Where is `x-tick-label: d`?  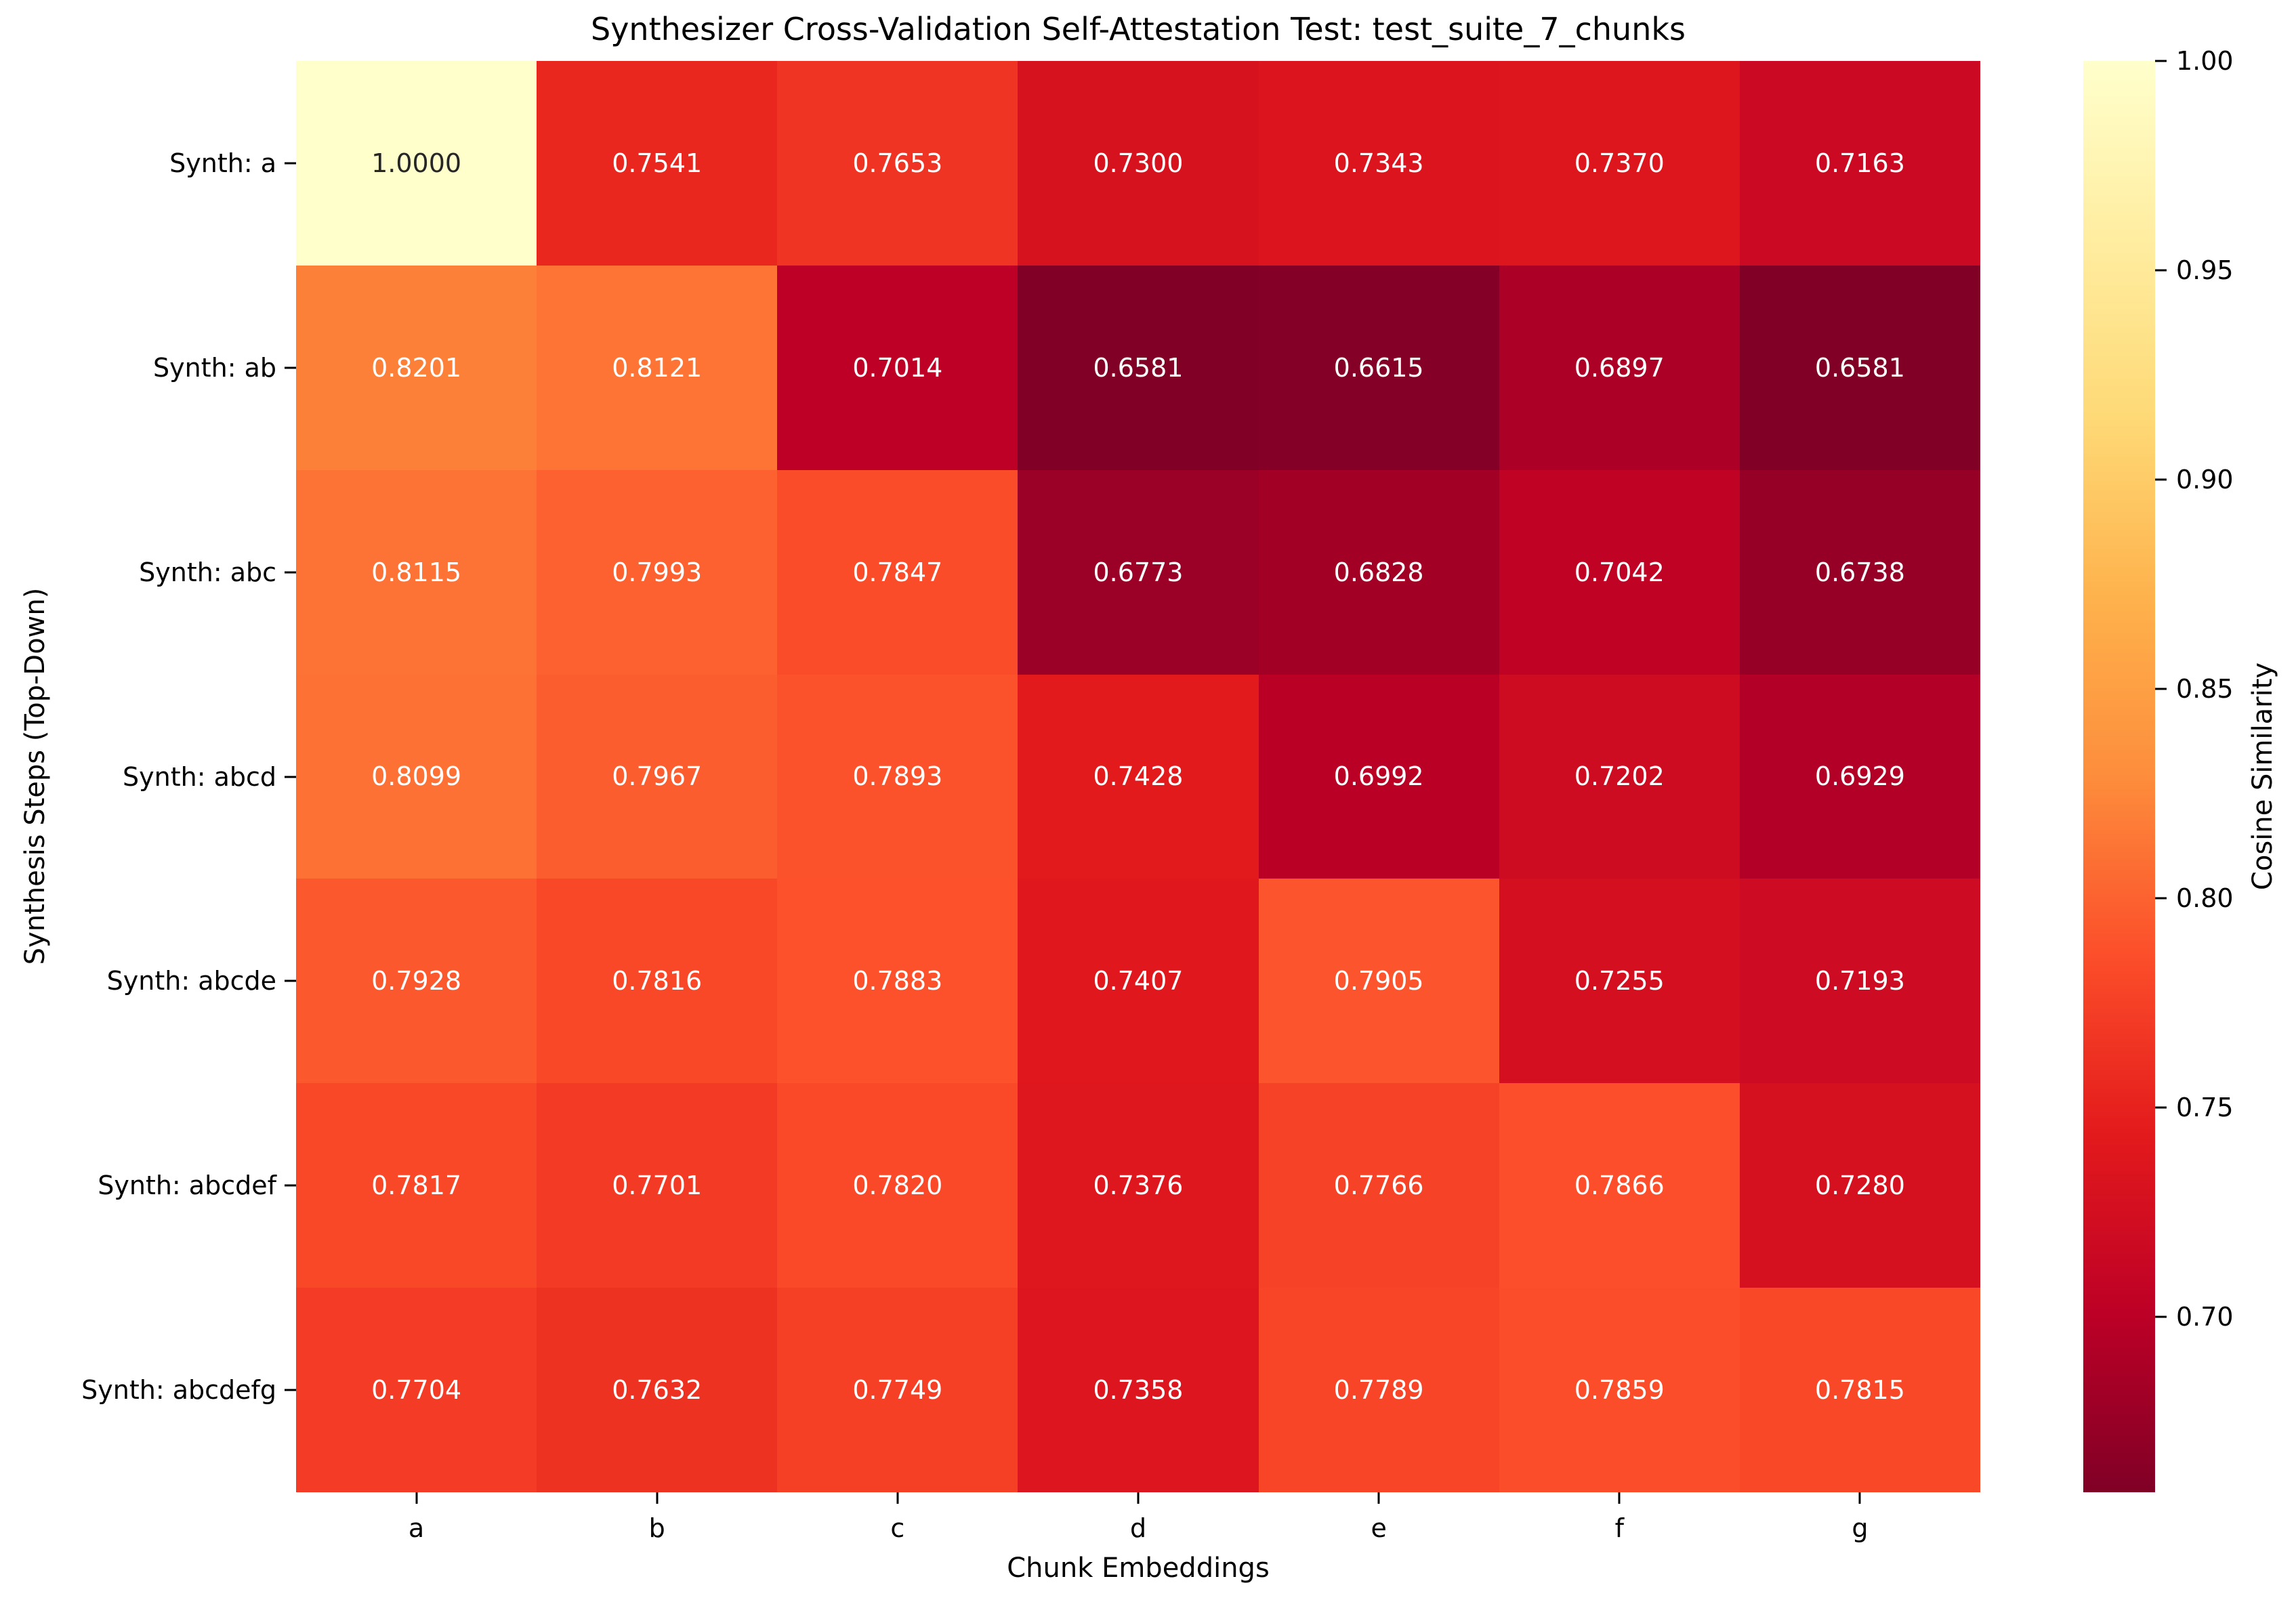
x-tick-label: d is located at coordinates (1138, 1528).